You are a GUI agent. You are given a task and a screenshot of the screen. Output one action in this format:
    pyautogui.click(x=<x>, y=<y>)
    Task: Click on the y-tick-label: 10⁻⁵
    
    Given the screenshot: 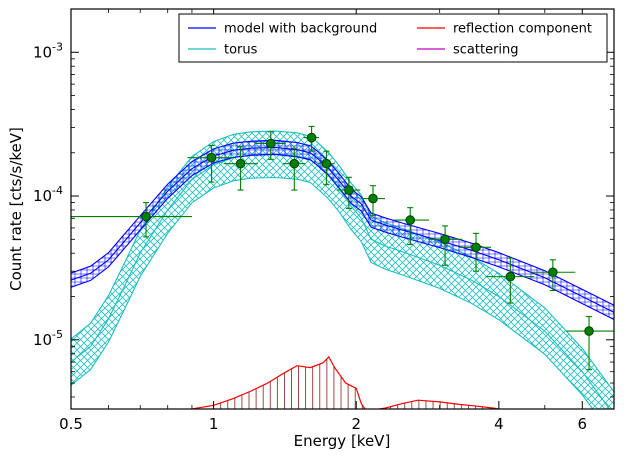 What is the action you would take?
    pyautogui.click(x=48, y=338)
    